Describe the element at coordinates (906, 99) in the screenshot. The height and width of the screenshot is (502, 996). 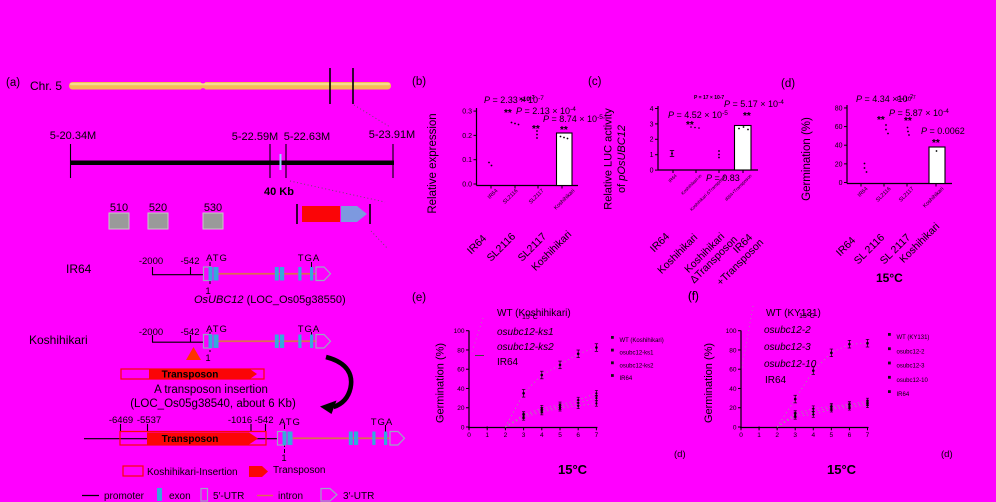
I see `svg-text: P=10-7` at that location.